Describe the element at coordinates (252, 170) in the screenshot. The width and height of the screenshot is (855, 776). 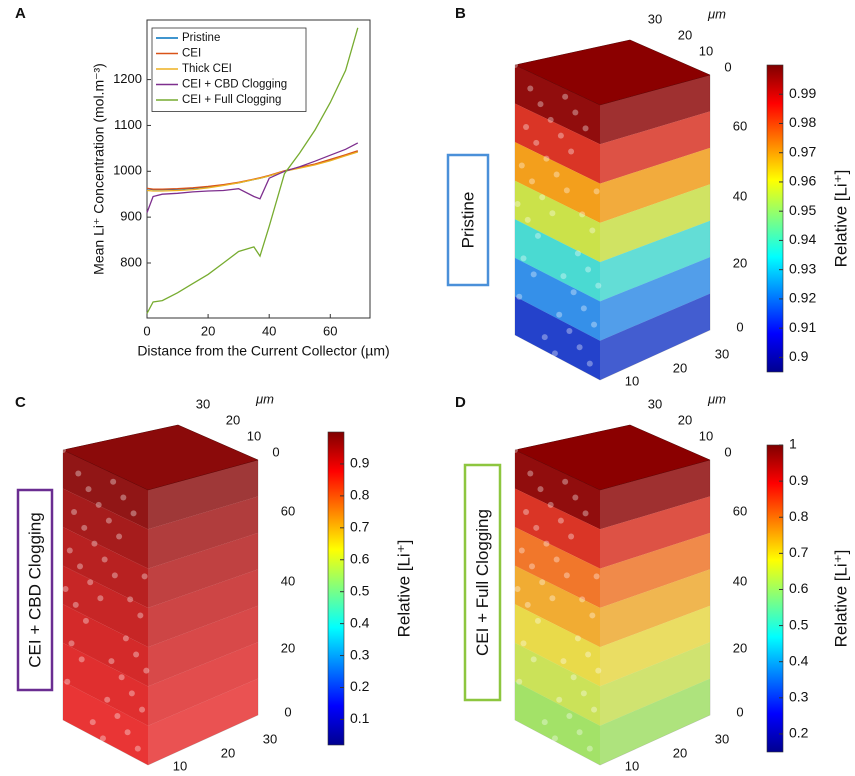
I see `line-series` at that location.